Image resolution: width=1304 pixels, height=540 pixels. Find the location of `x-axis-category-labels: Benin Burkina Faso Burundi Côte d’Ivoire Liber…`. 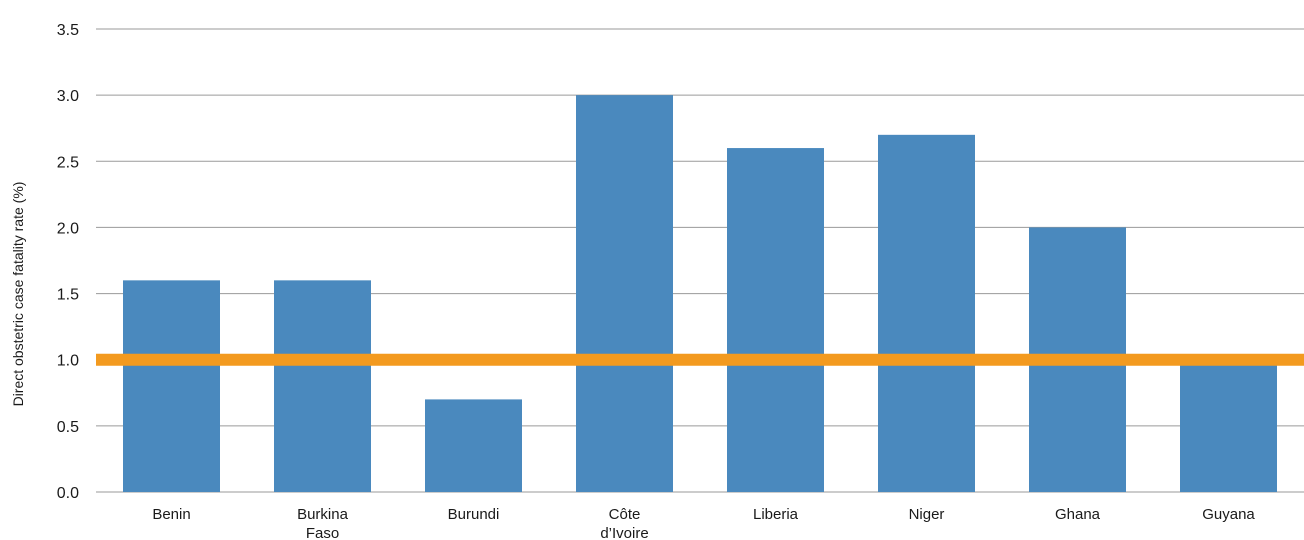

x-axis-category-labels: Benin Burkina Faso Burundi Côte d’Ivoire Liber… is located at coordinates (703, 523).